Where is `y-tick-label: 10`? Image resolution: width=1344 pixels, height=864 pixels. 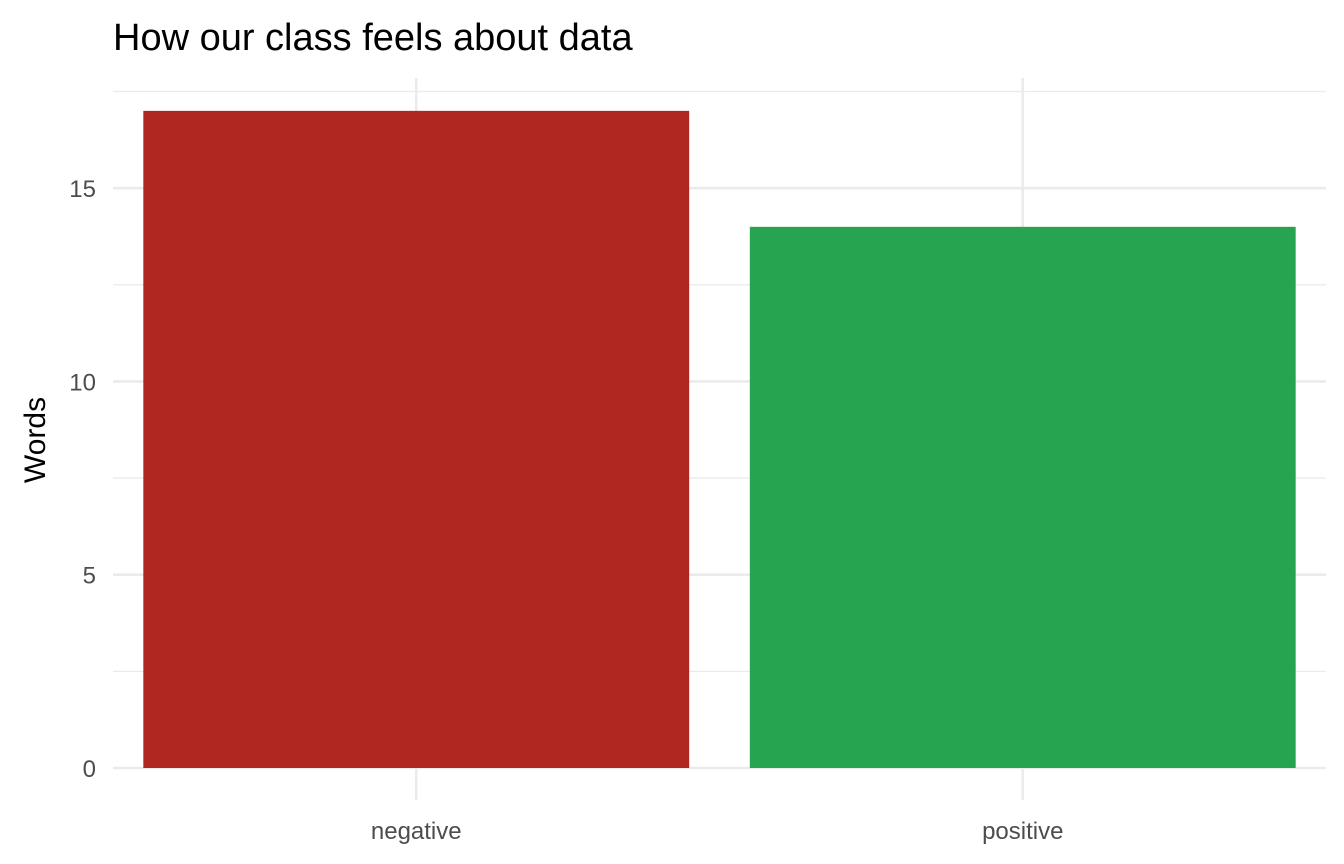 y-tick-label: 10 is located at coordinates (82, 382).